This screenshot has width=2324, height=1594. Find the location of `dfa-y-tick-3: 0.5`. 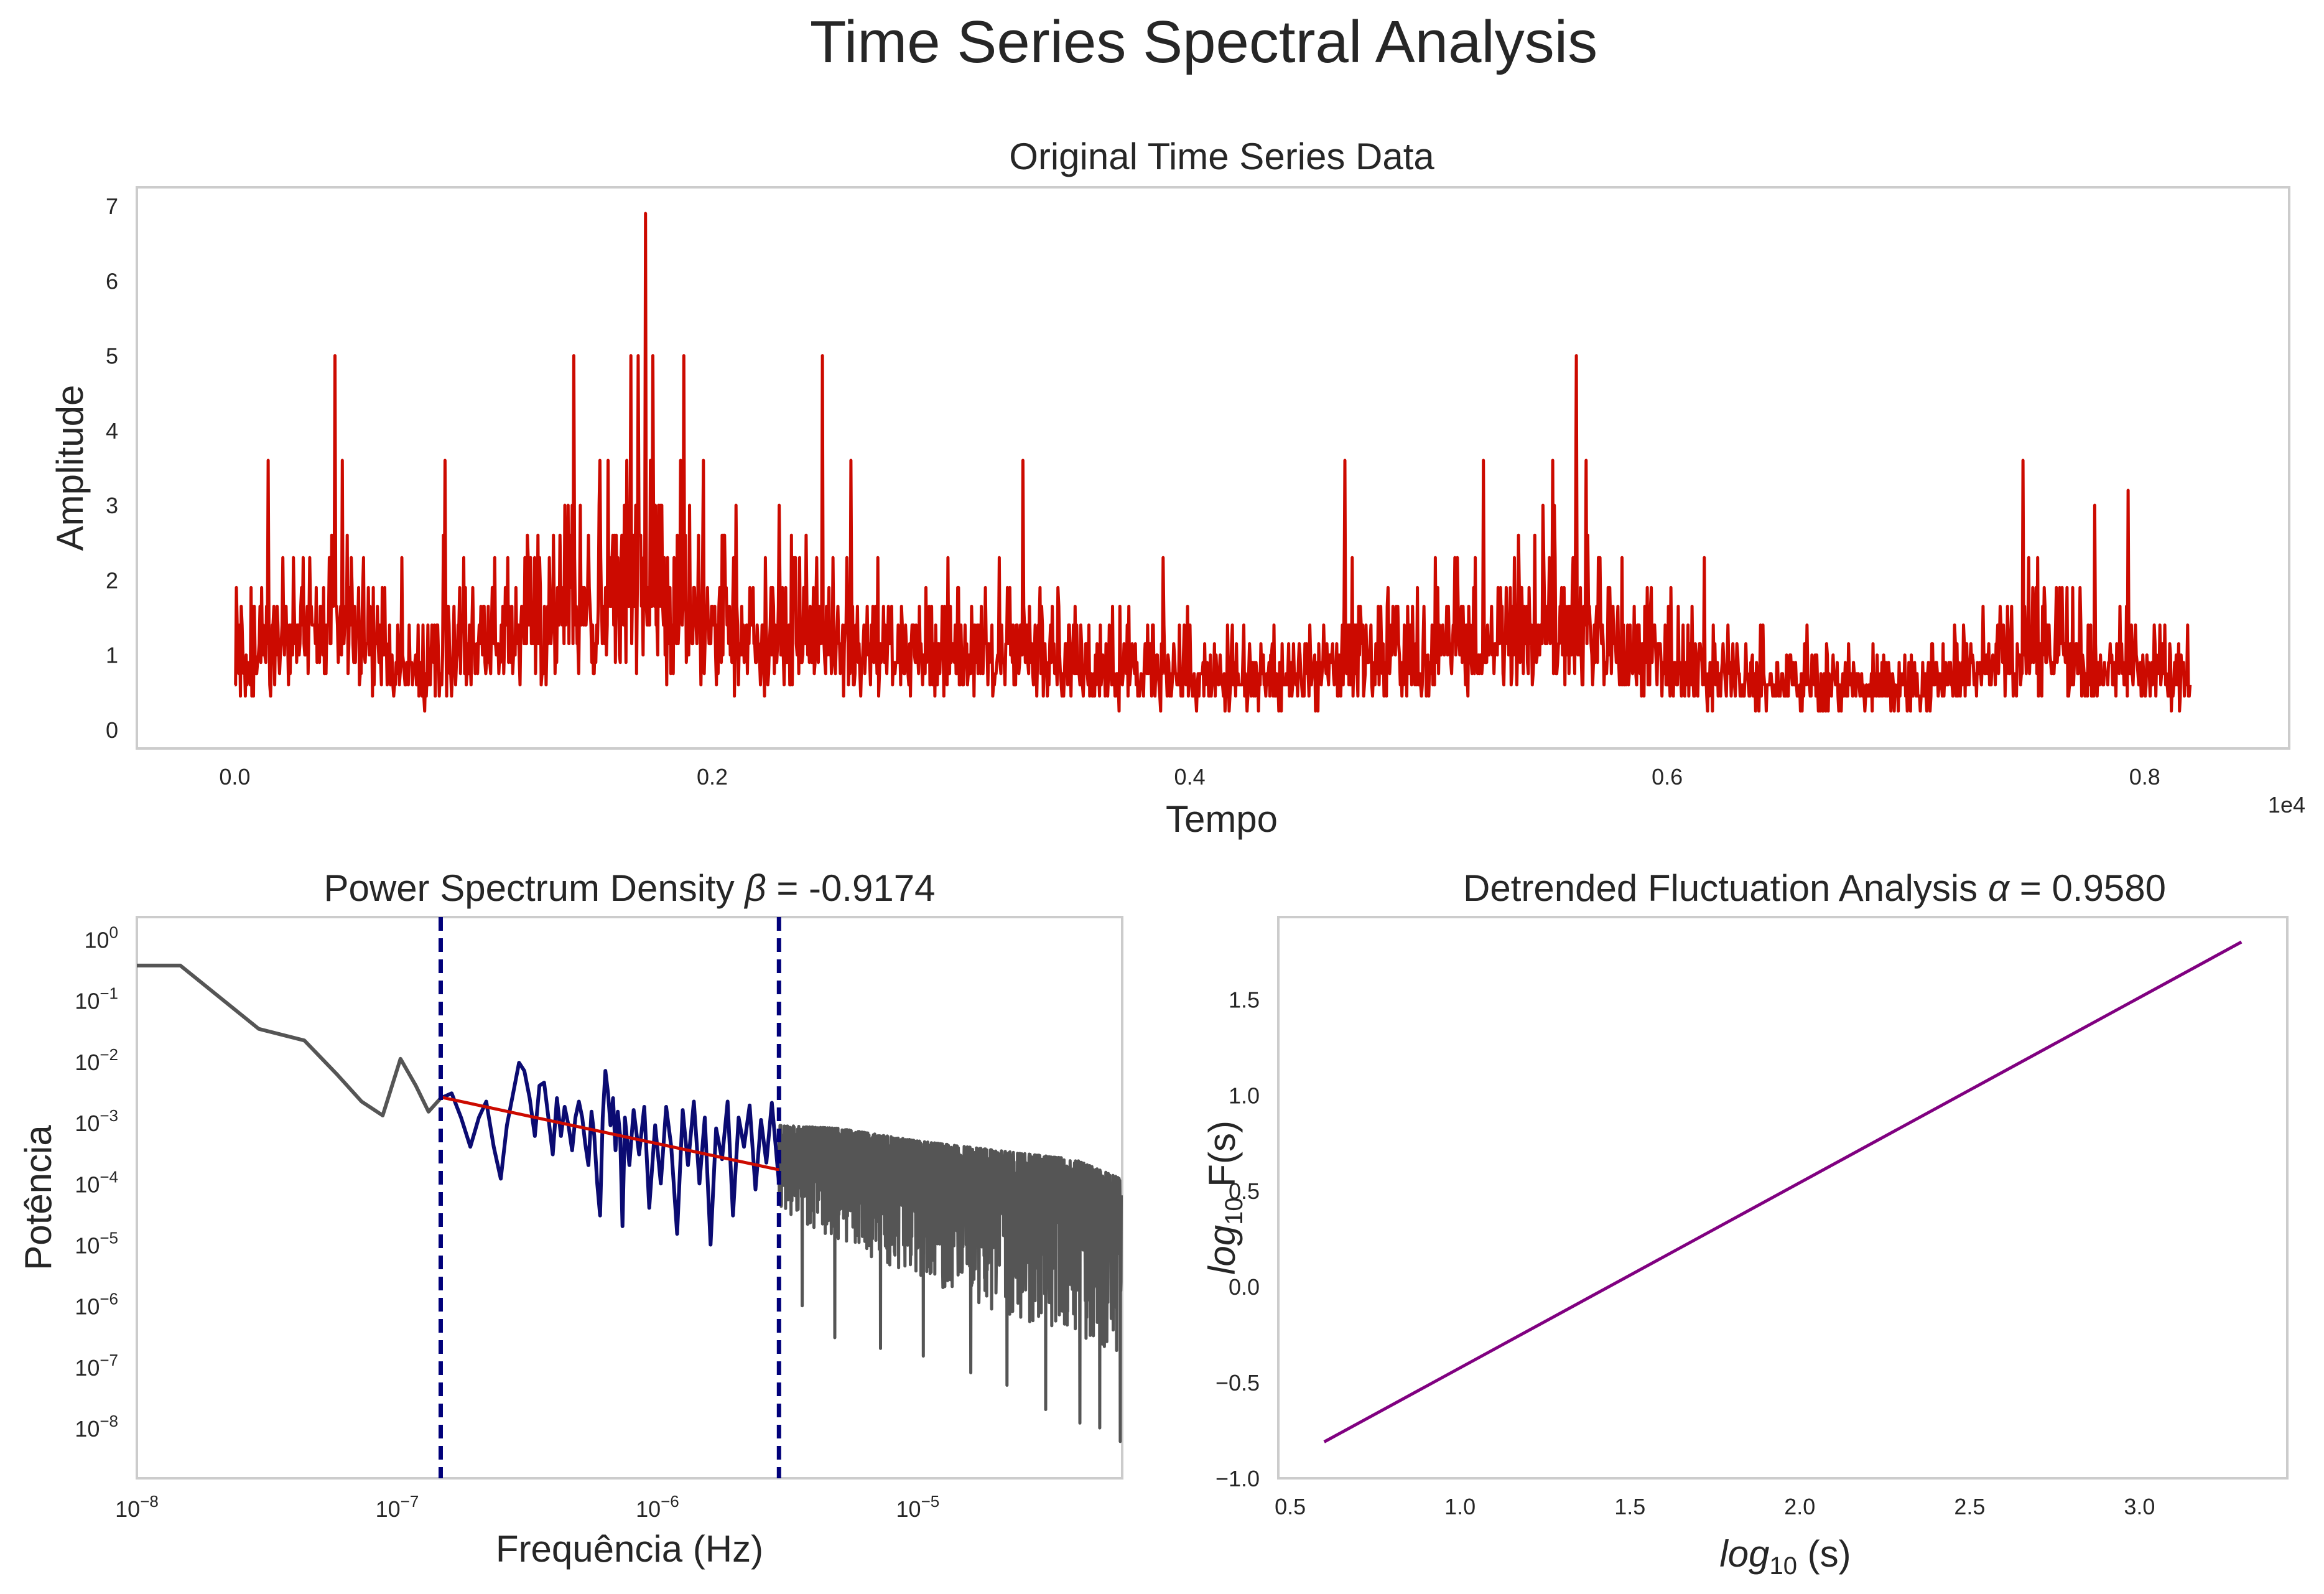

dfa-y-tick-3: 0.5 is located at coordinates (1244, 1191).